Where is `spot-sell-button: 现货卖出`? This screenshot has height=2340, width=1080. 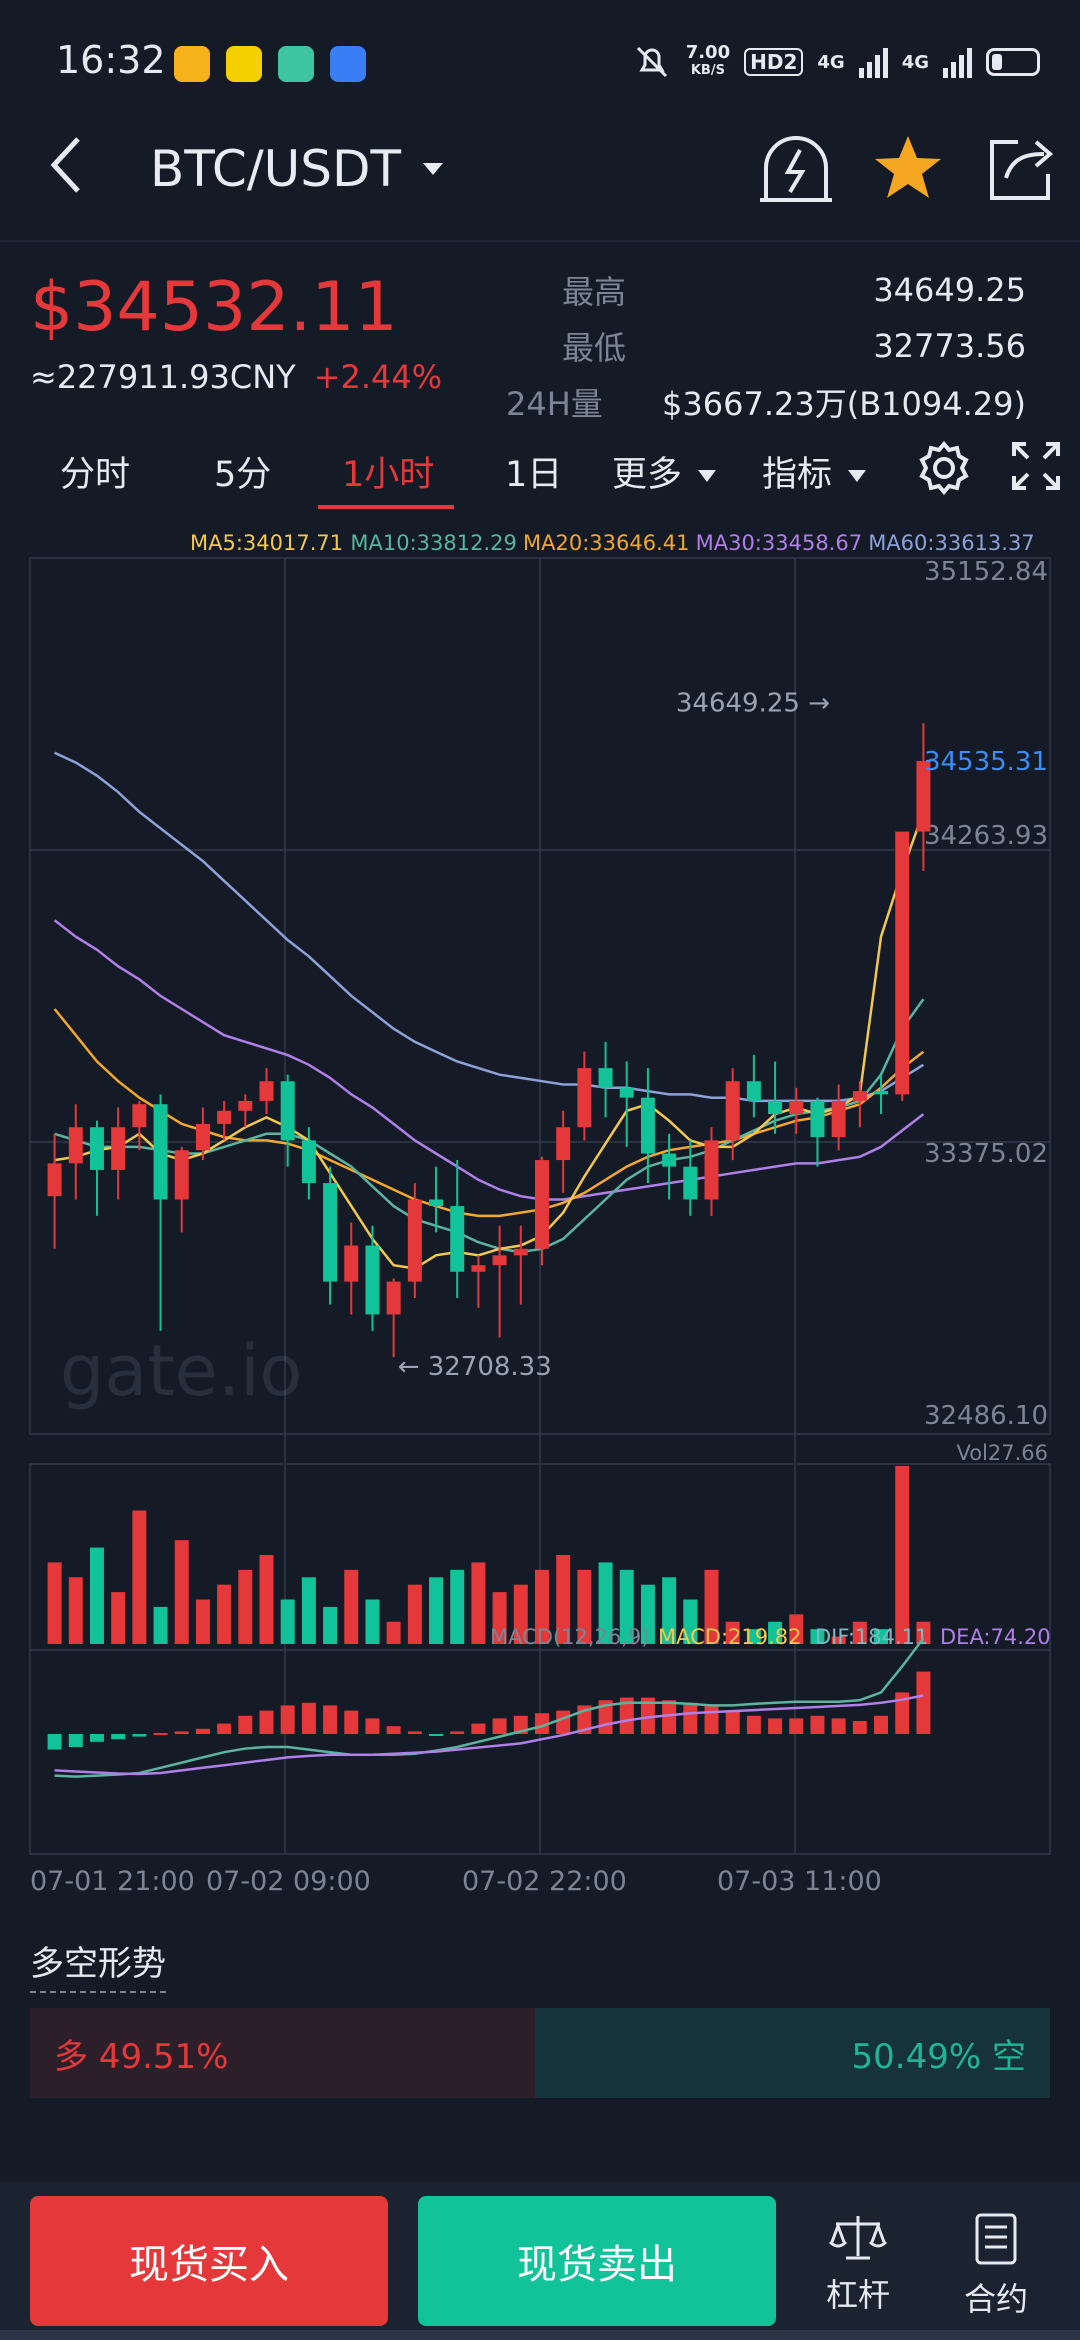 spot-sell-button: 现货卖出 is located at coordinates (597, 2261).